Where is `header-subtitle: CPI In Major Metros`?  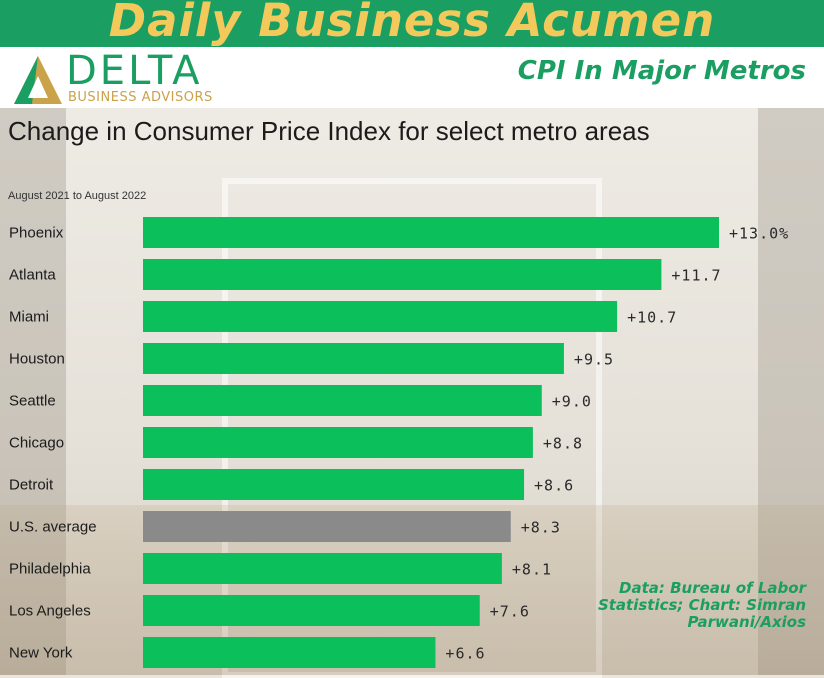 header-subtitle: CPI In Major Metros is located at coordinates (661, 71).